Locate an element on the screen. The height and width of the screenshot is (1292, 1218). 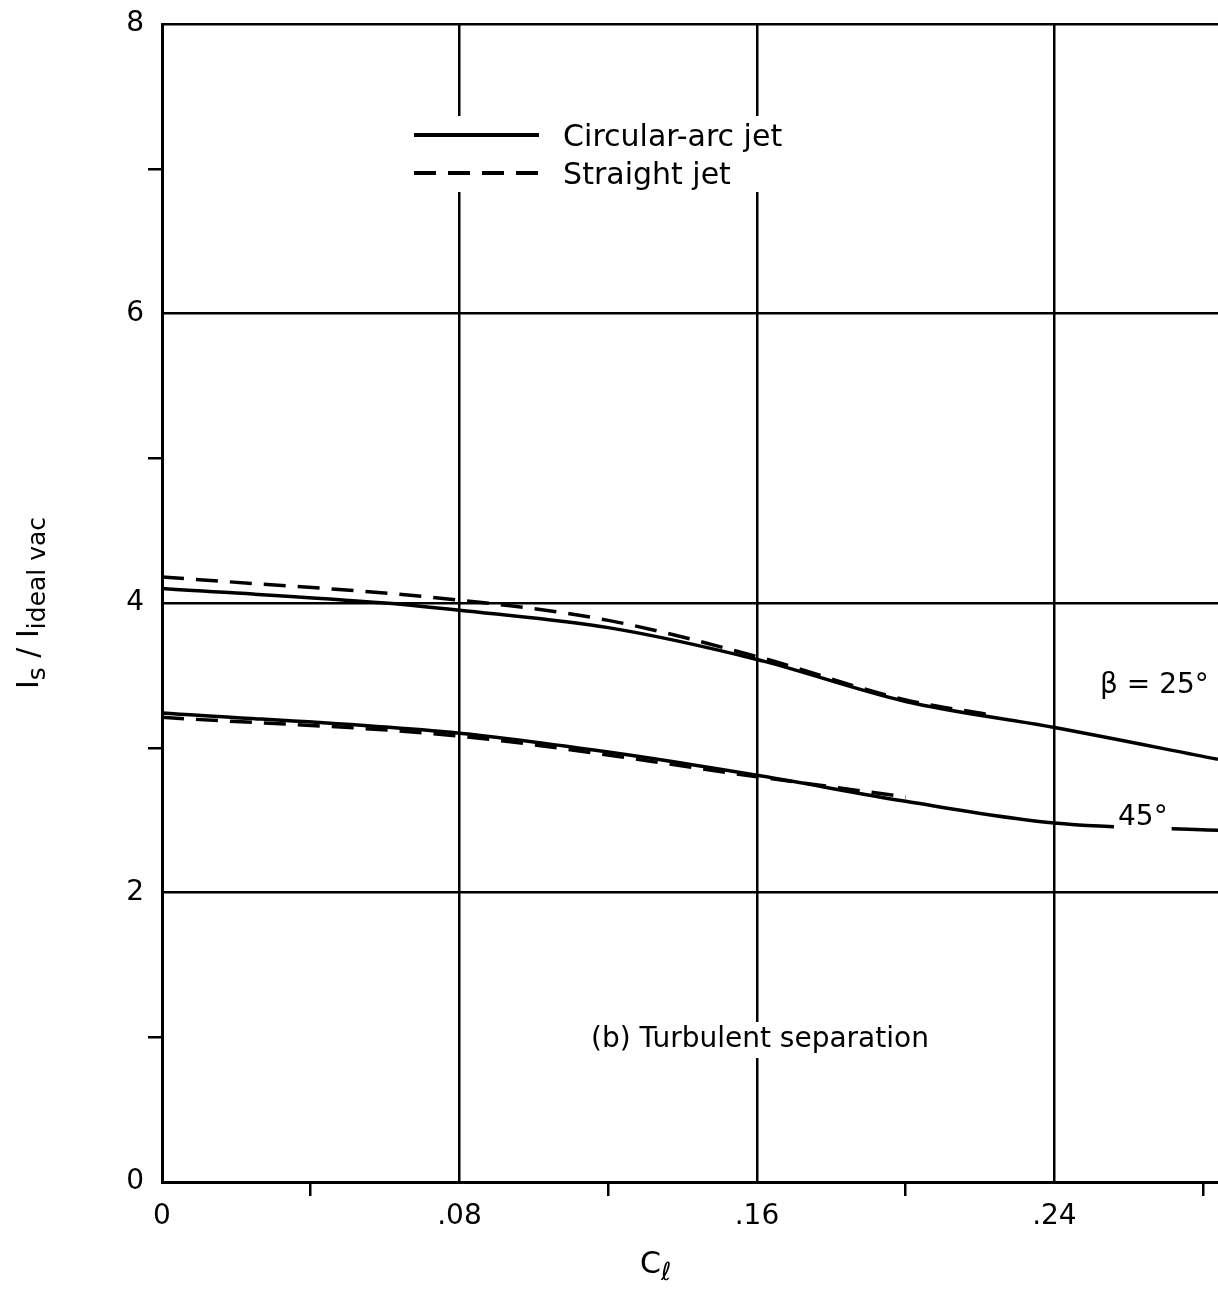
legend-label: Circular-arc jet is located at coordinates (673, 135).